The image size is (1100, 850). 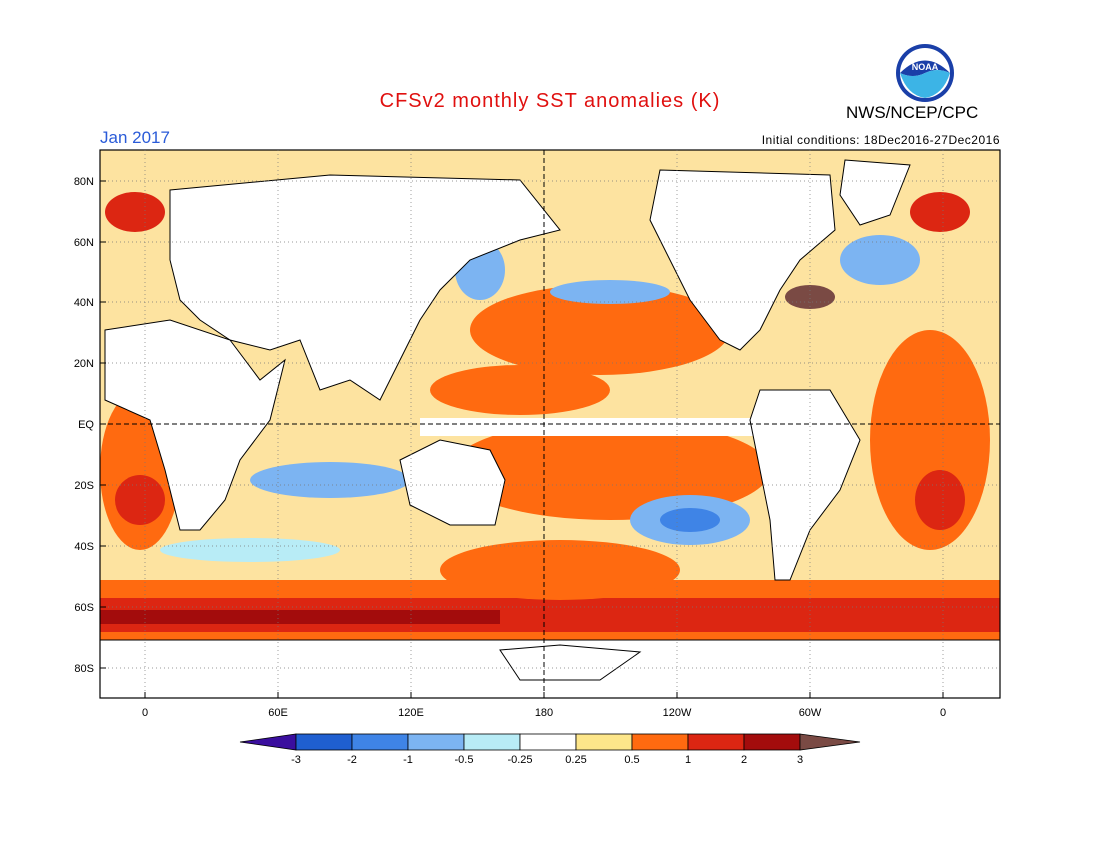 What do you see at coordinates (84, 303) in the screenshot?
I see `lat-label: 40N` at bounding box center [84, 303].